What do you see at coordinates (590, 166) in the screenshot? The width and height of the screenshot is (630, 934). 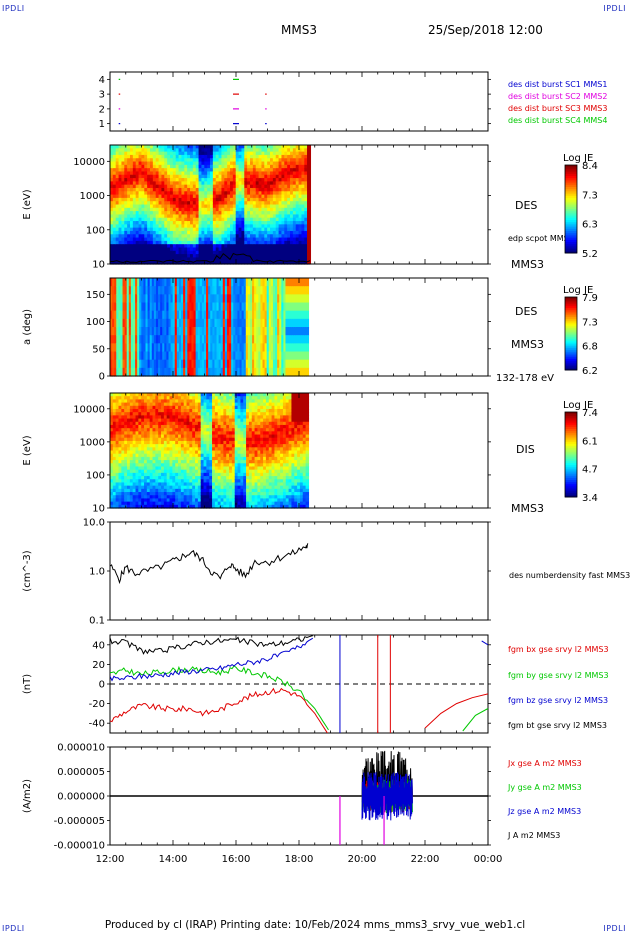 I see `des-energy-colorbar-tick: 8.4` at bounding box center [590, 166].